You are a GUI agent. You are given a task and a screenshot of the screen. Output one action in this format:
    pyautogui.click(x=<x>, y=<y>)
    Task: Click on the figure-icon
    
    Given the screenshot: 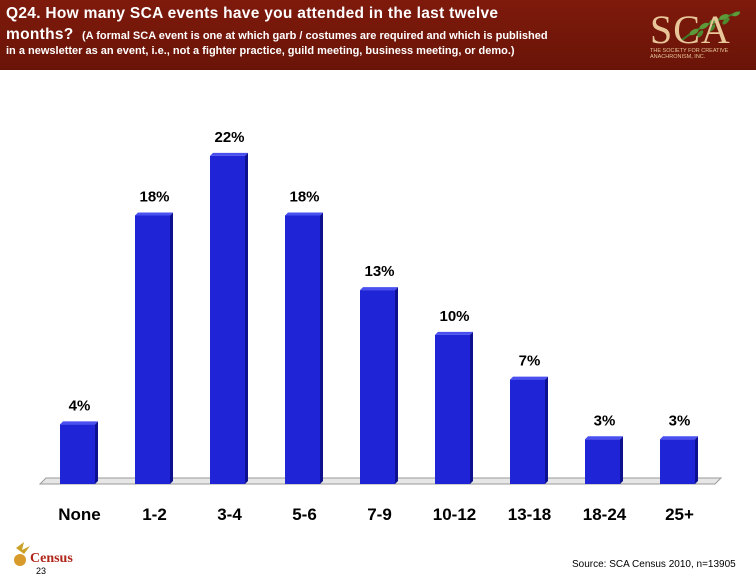 What is the action you would take?
    pyautogui.click(x=20, y=560)
    